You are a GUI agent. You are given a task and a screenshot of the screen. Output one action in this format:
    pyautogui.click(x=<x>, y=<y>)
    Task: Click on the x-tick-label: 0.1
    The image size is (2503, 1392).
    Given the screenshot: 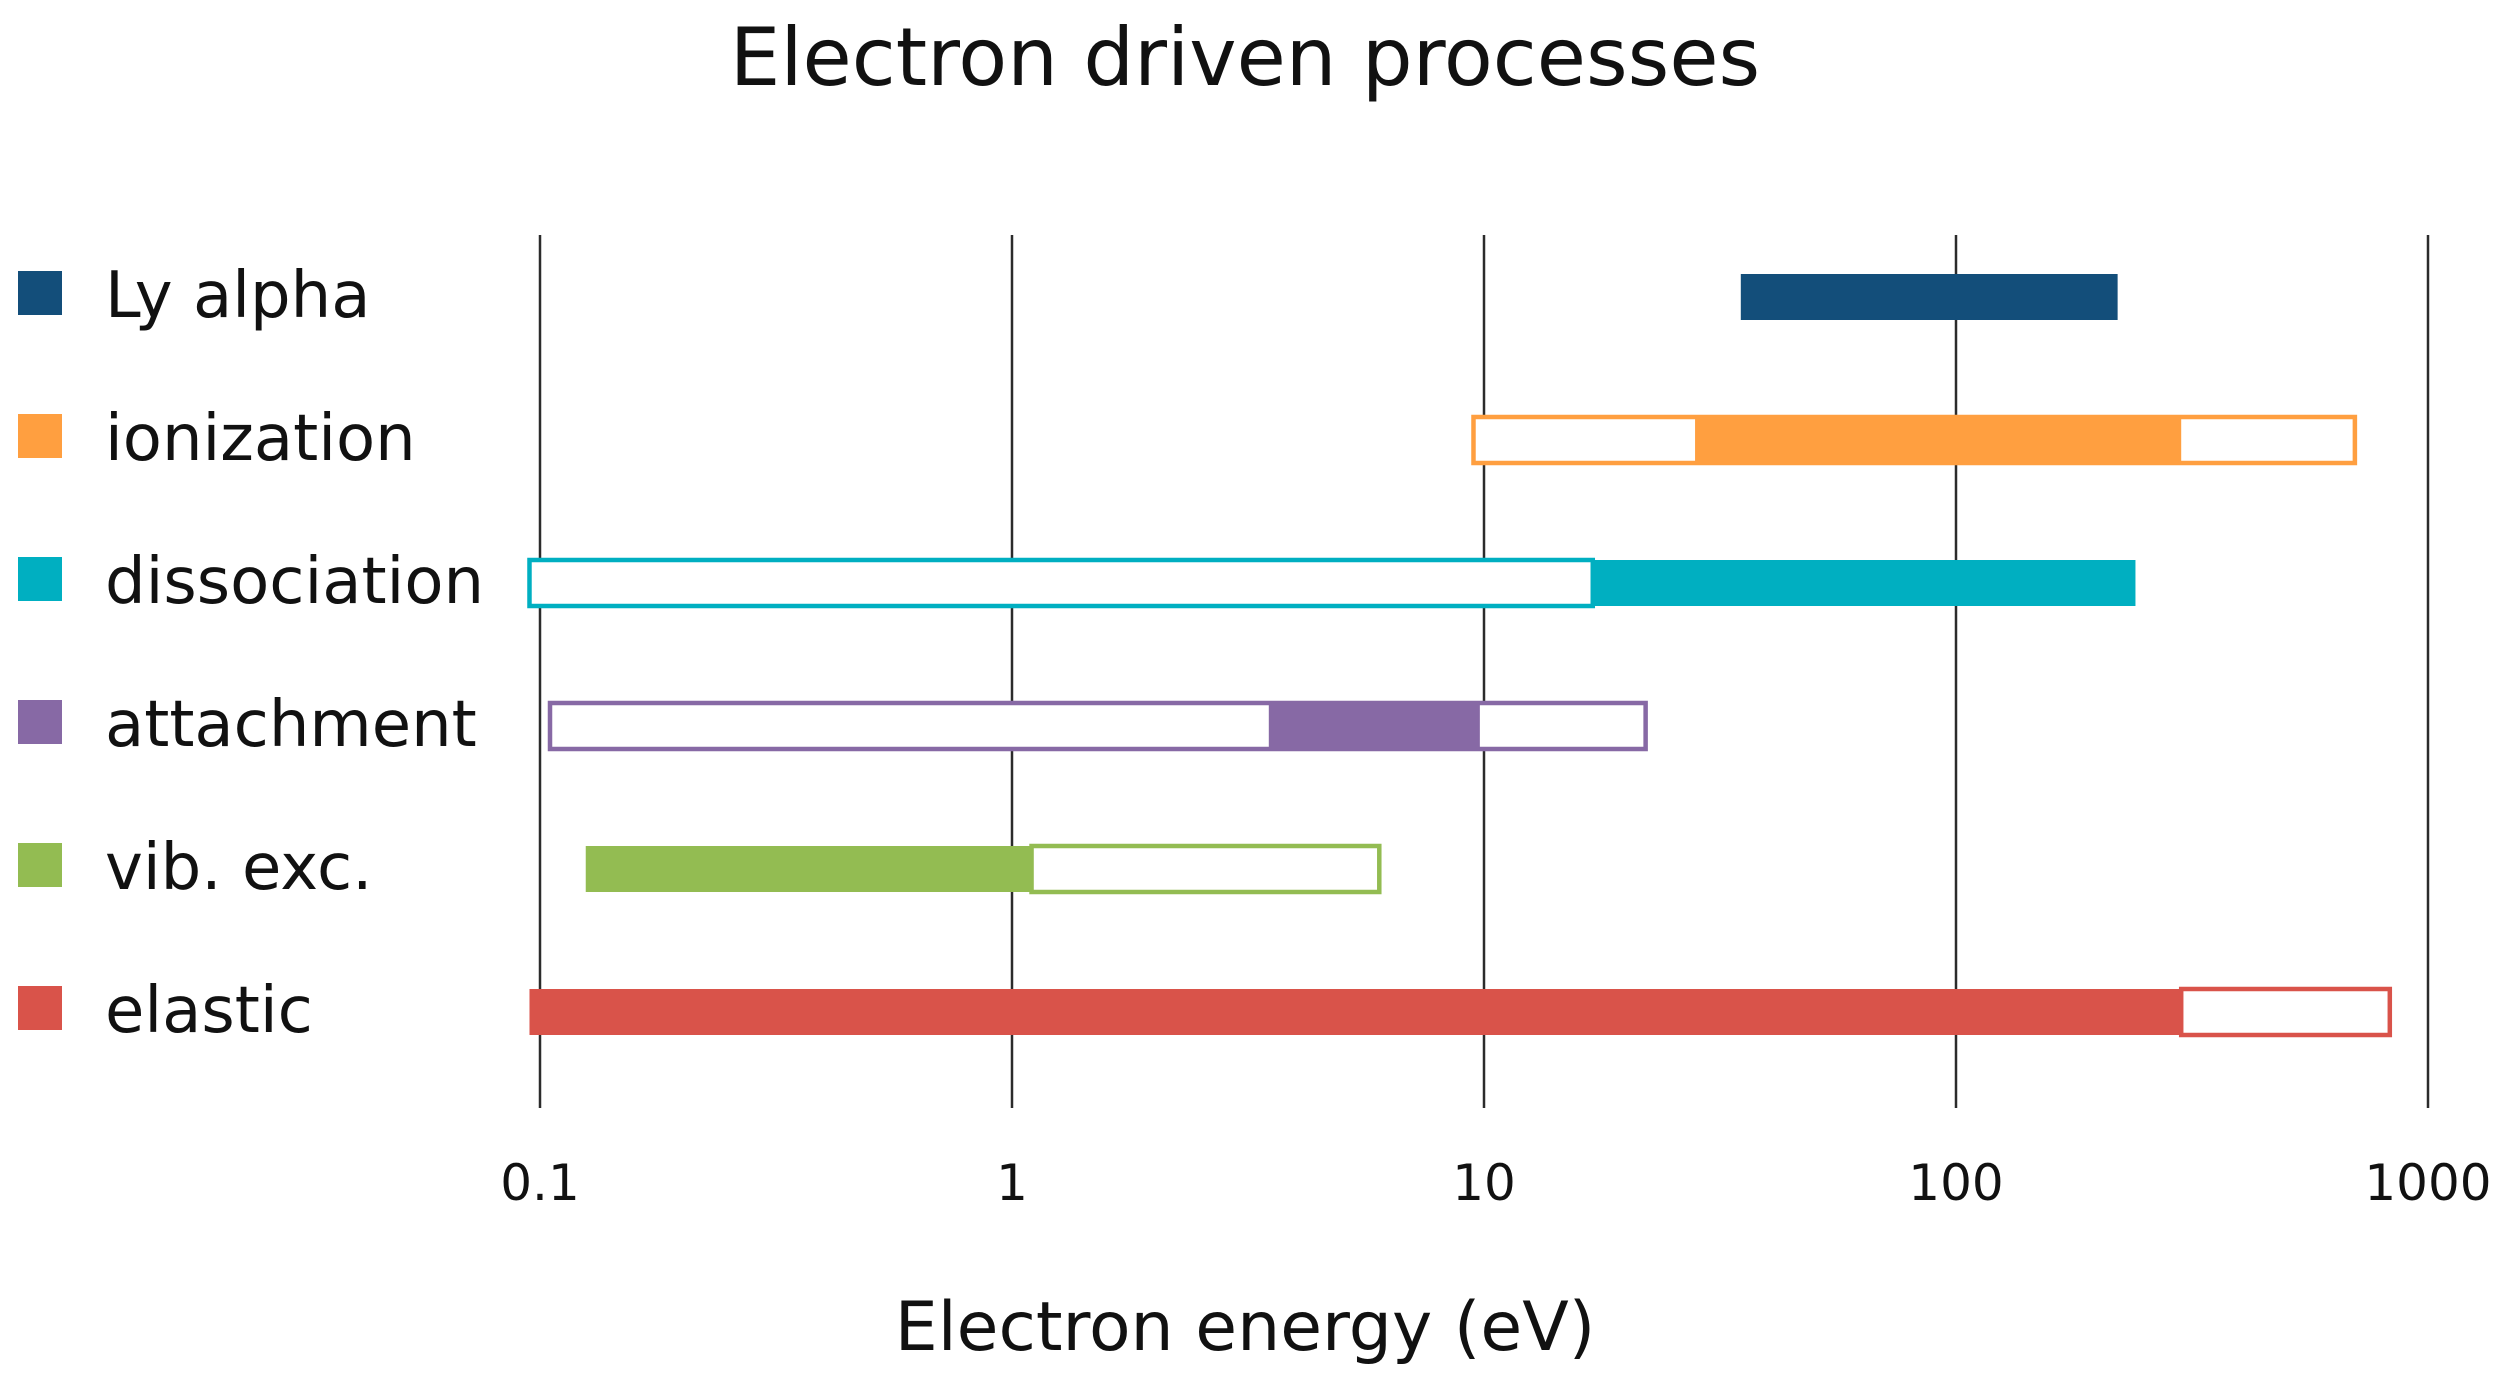 What is the action you would take?
    pyautogui.click(x=540, y=1183)
    